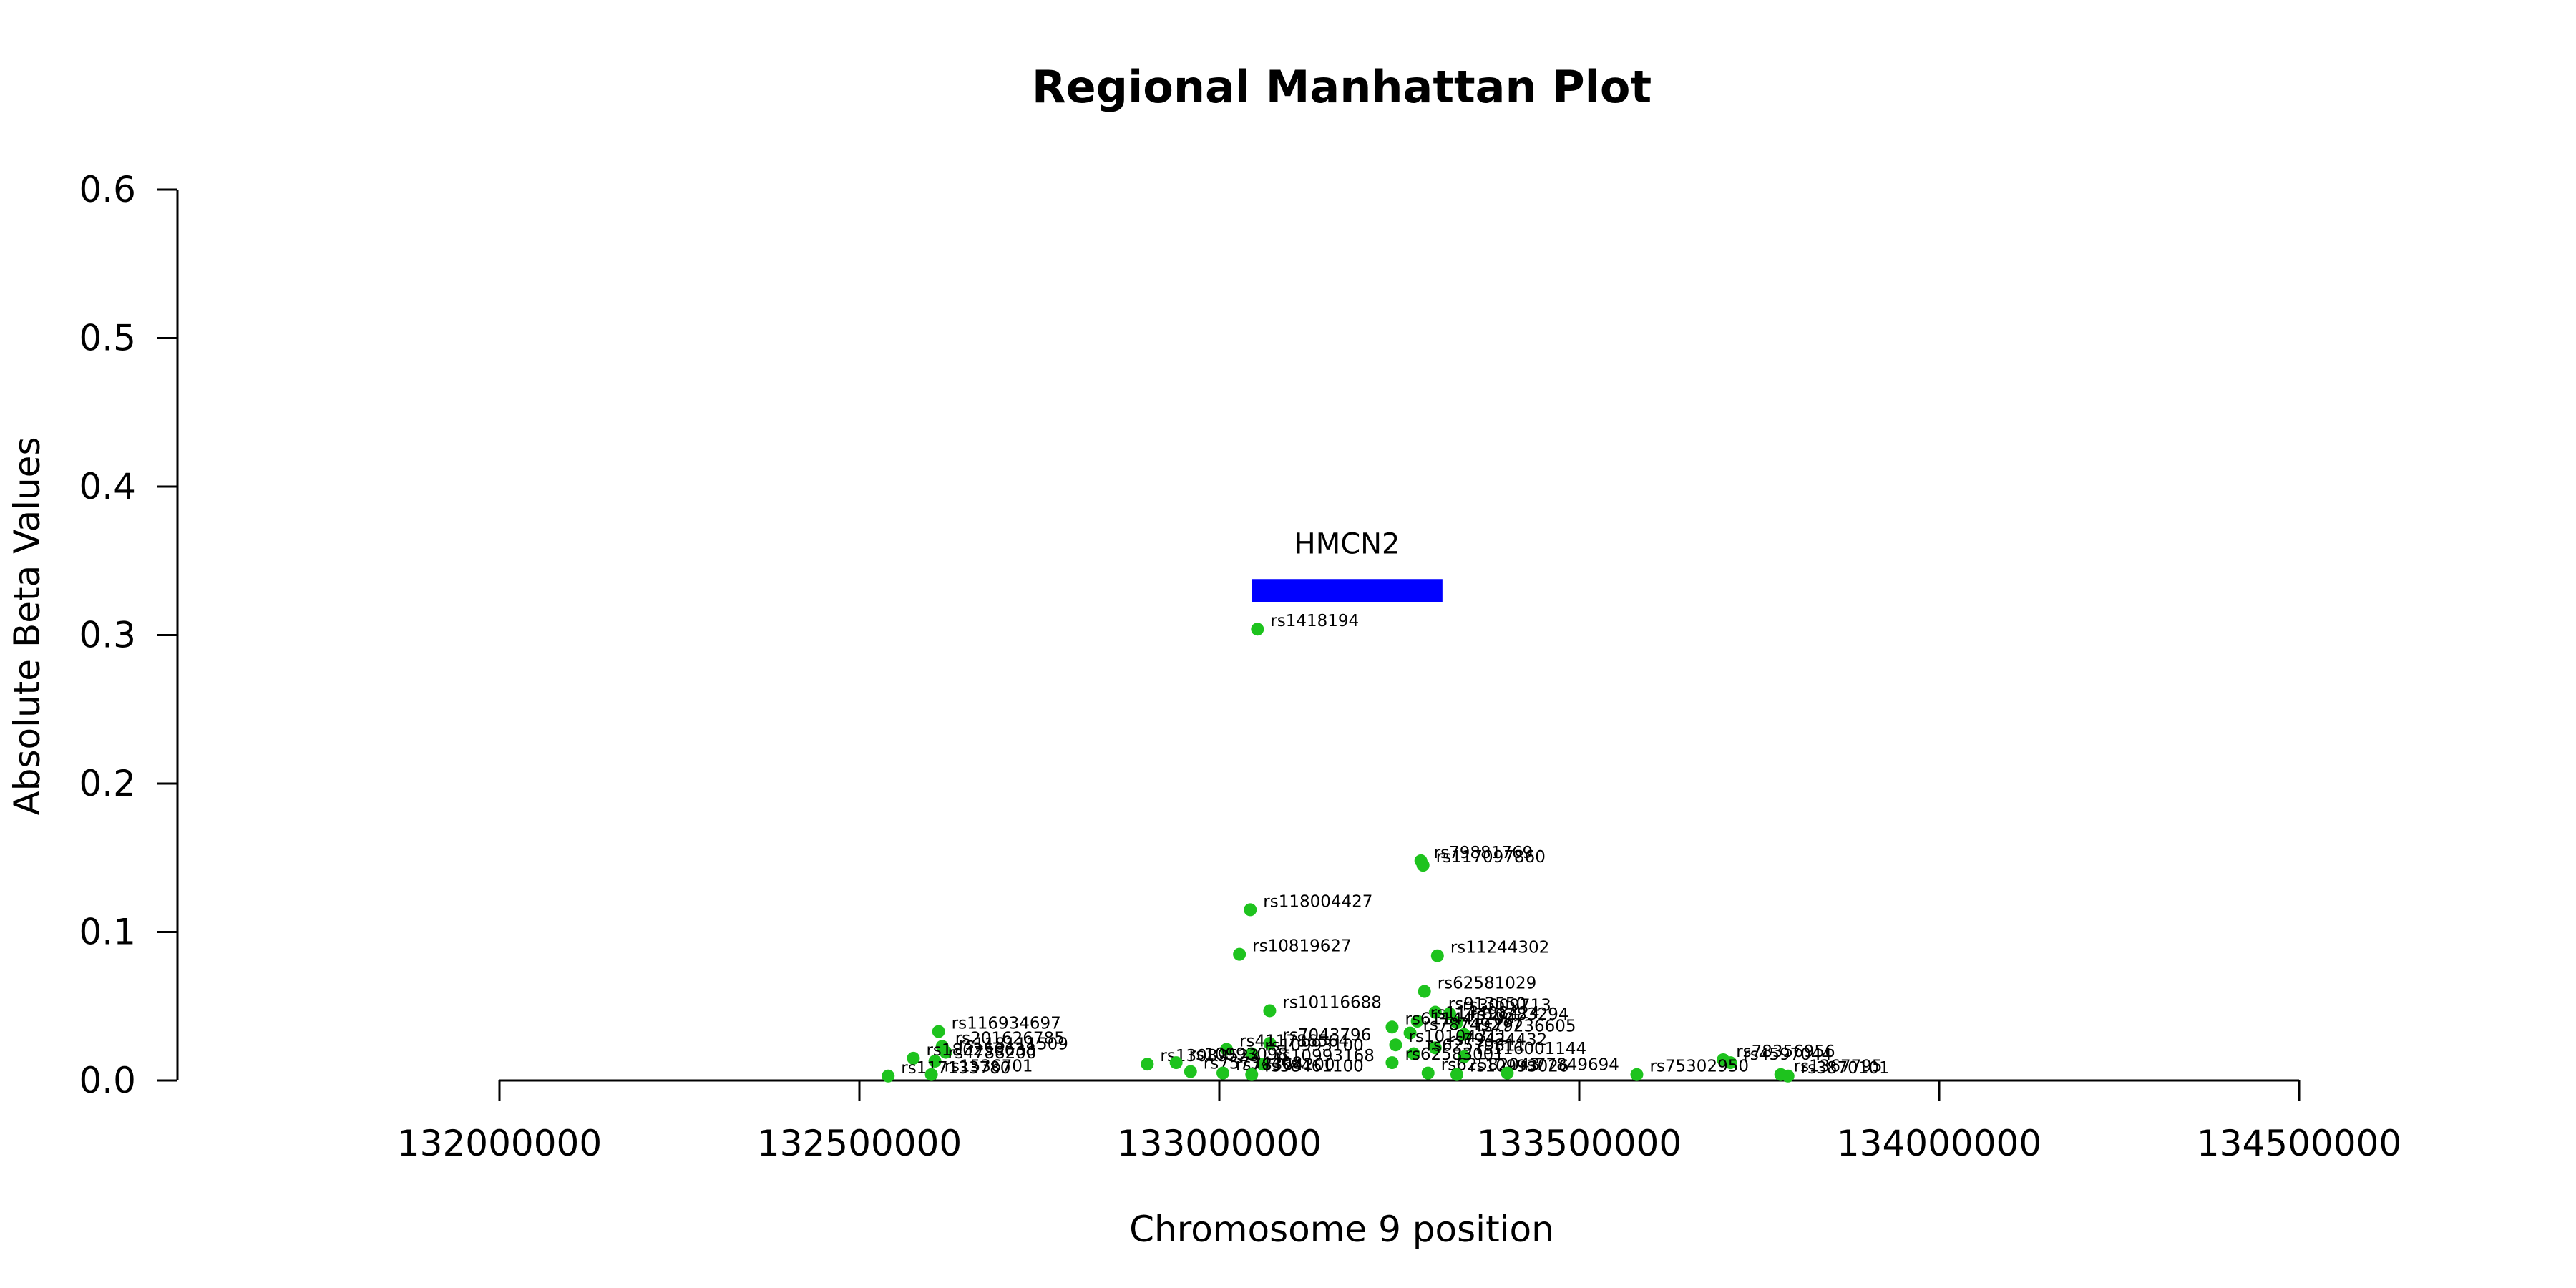 This screenshot has height=1288, width=2576. What do you see at coordinates (1332, 1002) in the screenshot?
I see `snp-label: rs10116688` at bounding box center [1332, 1002].